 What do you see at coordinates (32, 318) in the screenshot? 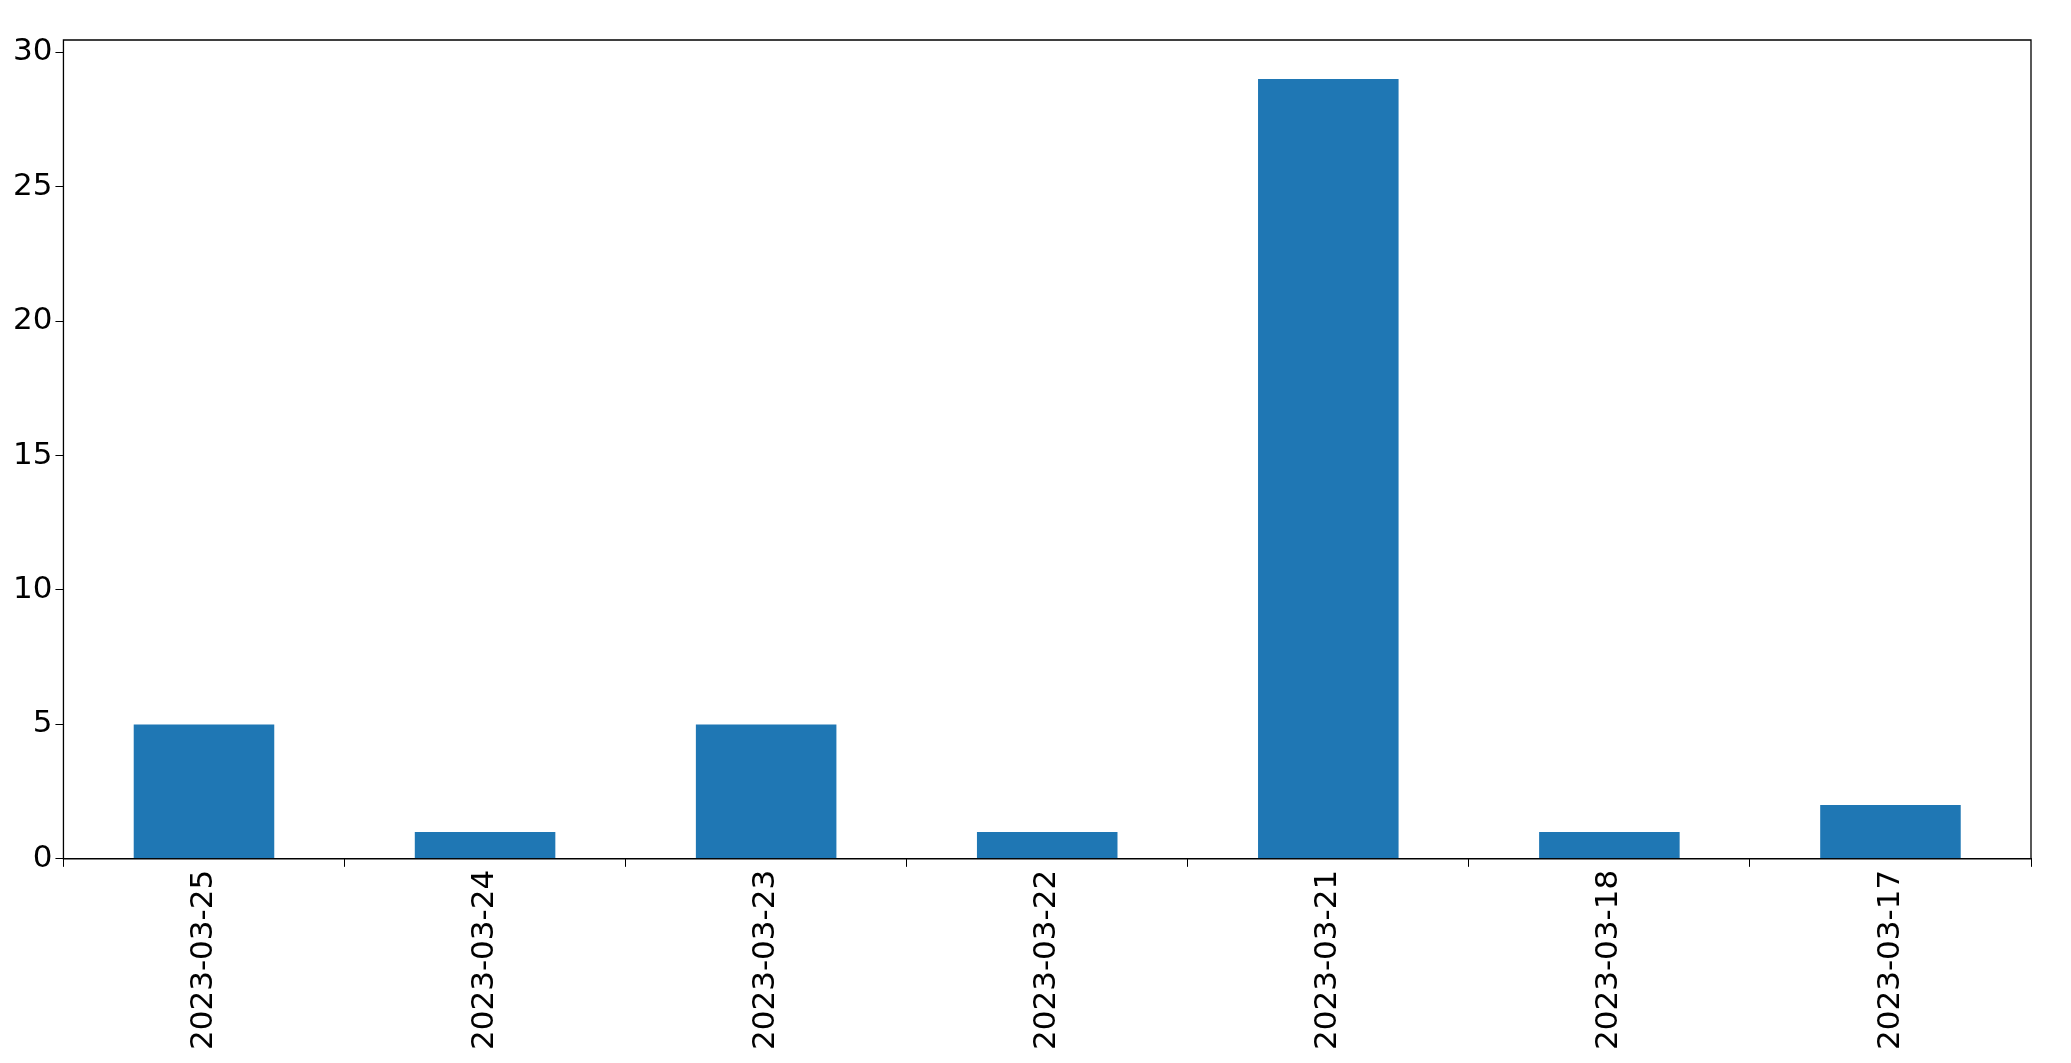
I see `y-tick-label: 20` at bounding box center [32, 318].